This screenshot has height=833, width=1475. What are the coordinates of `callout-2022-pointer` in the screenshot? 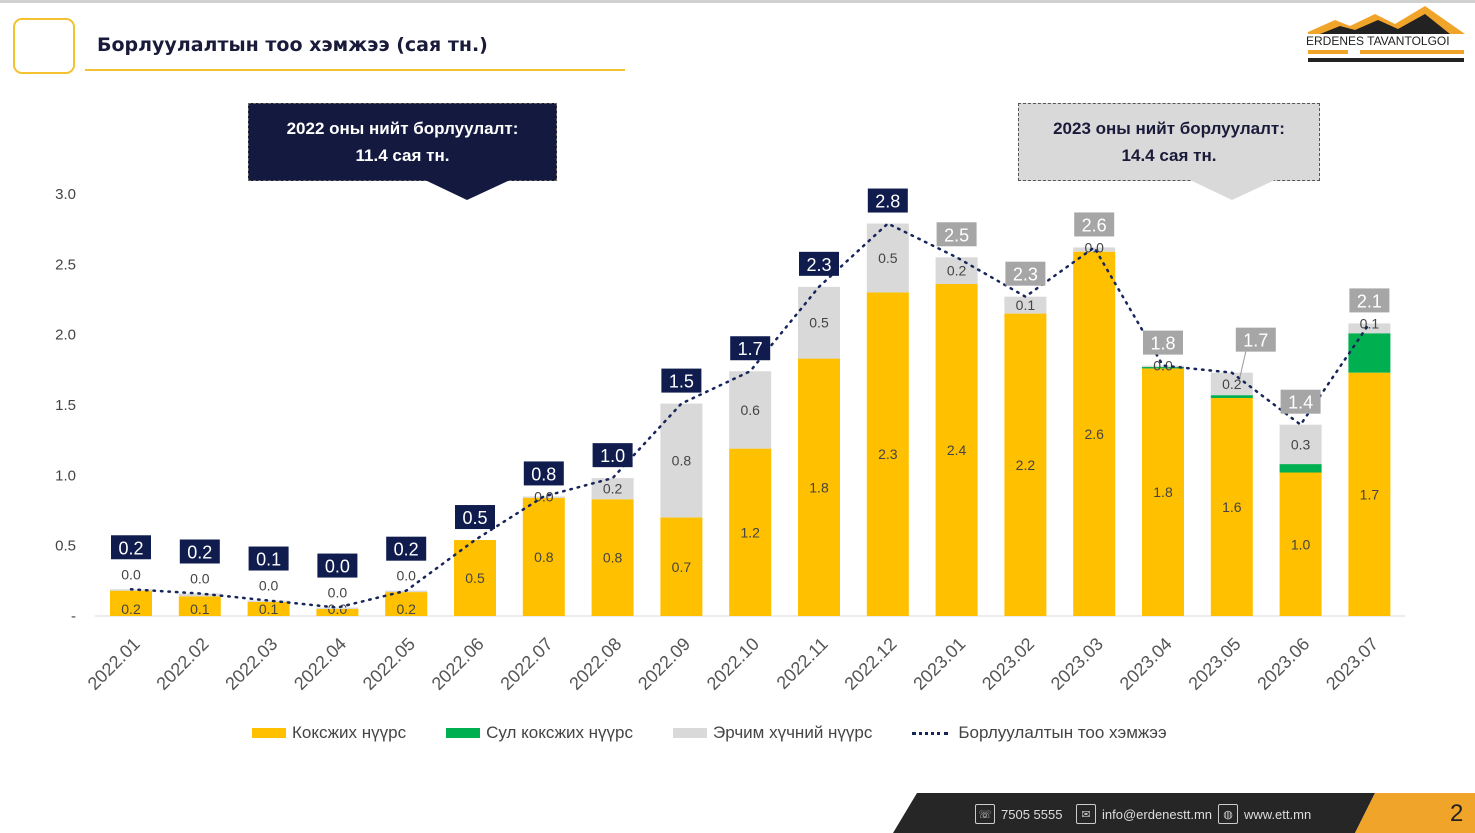 It's located at (467, 190).